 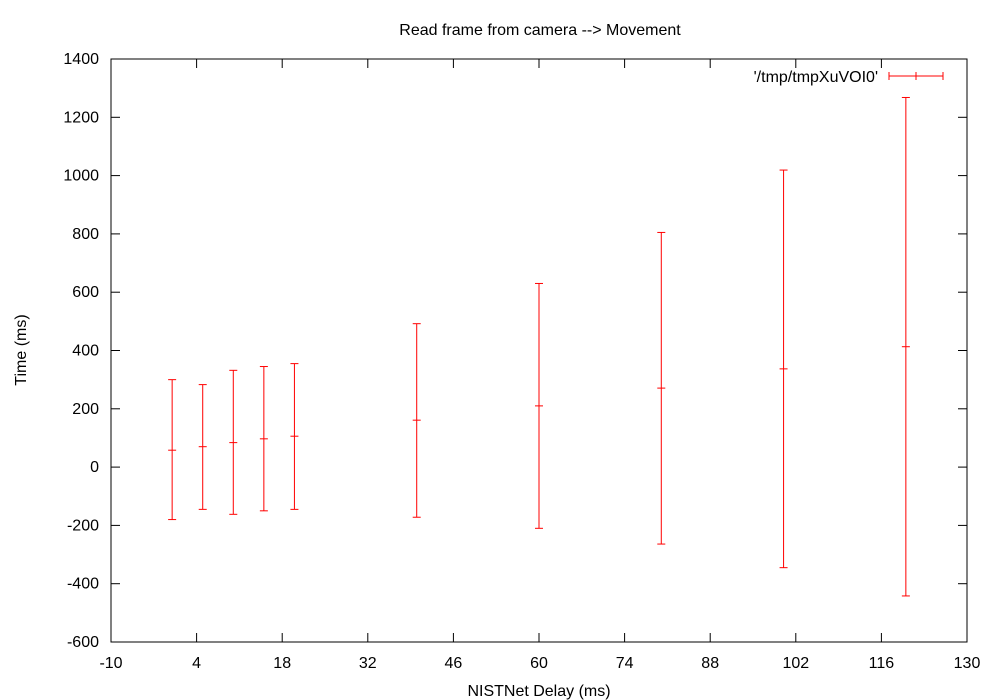 I want to click on chart-title: Read frame from camera --> Movement, so click(x=540, y=30).